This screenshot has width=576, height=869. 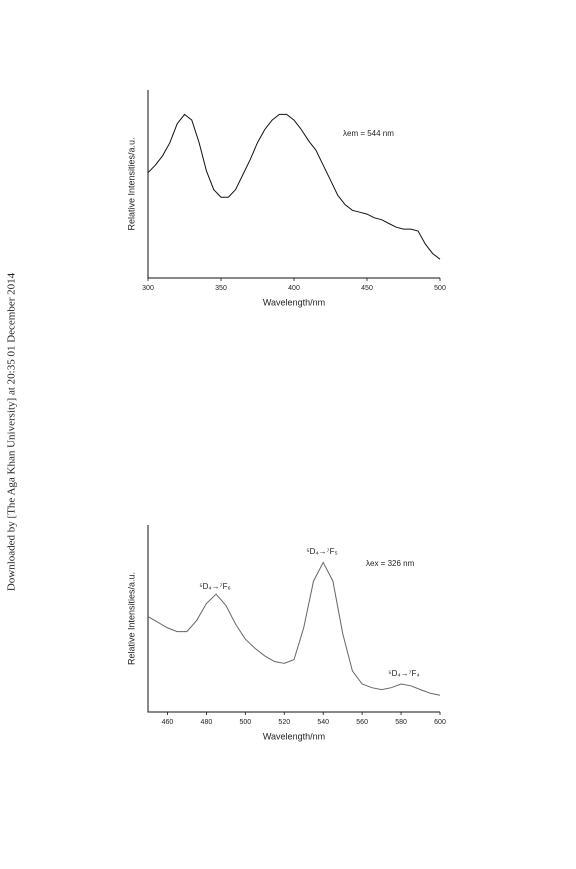 I want to click on x-tick-label: 540, so click(x=323, y=722).